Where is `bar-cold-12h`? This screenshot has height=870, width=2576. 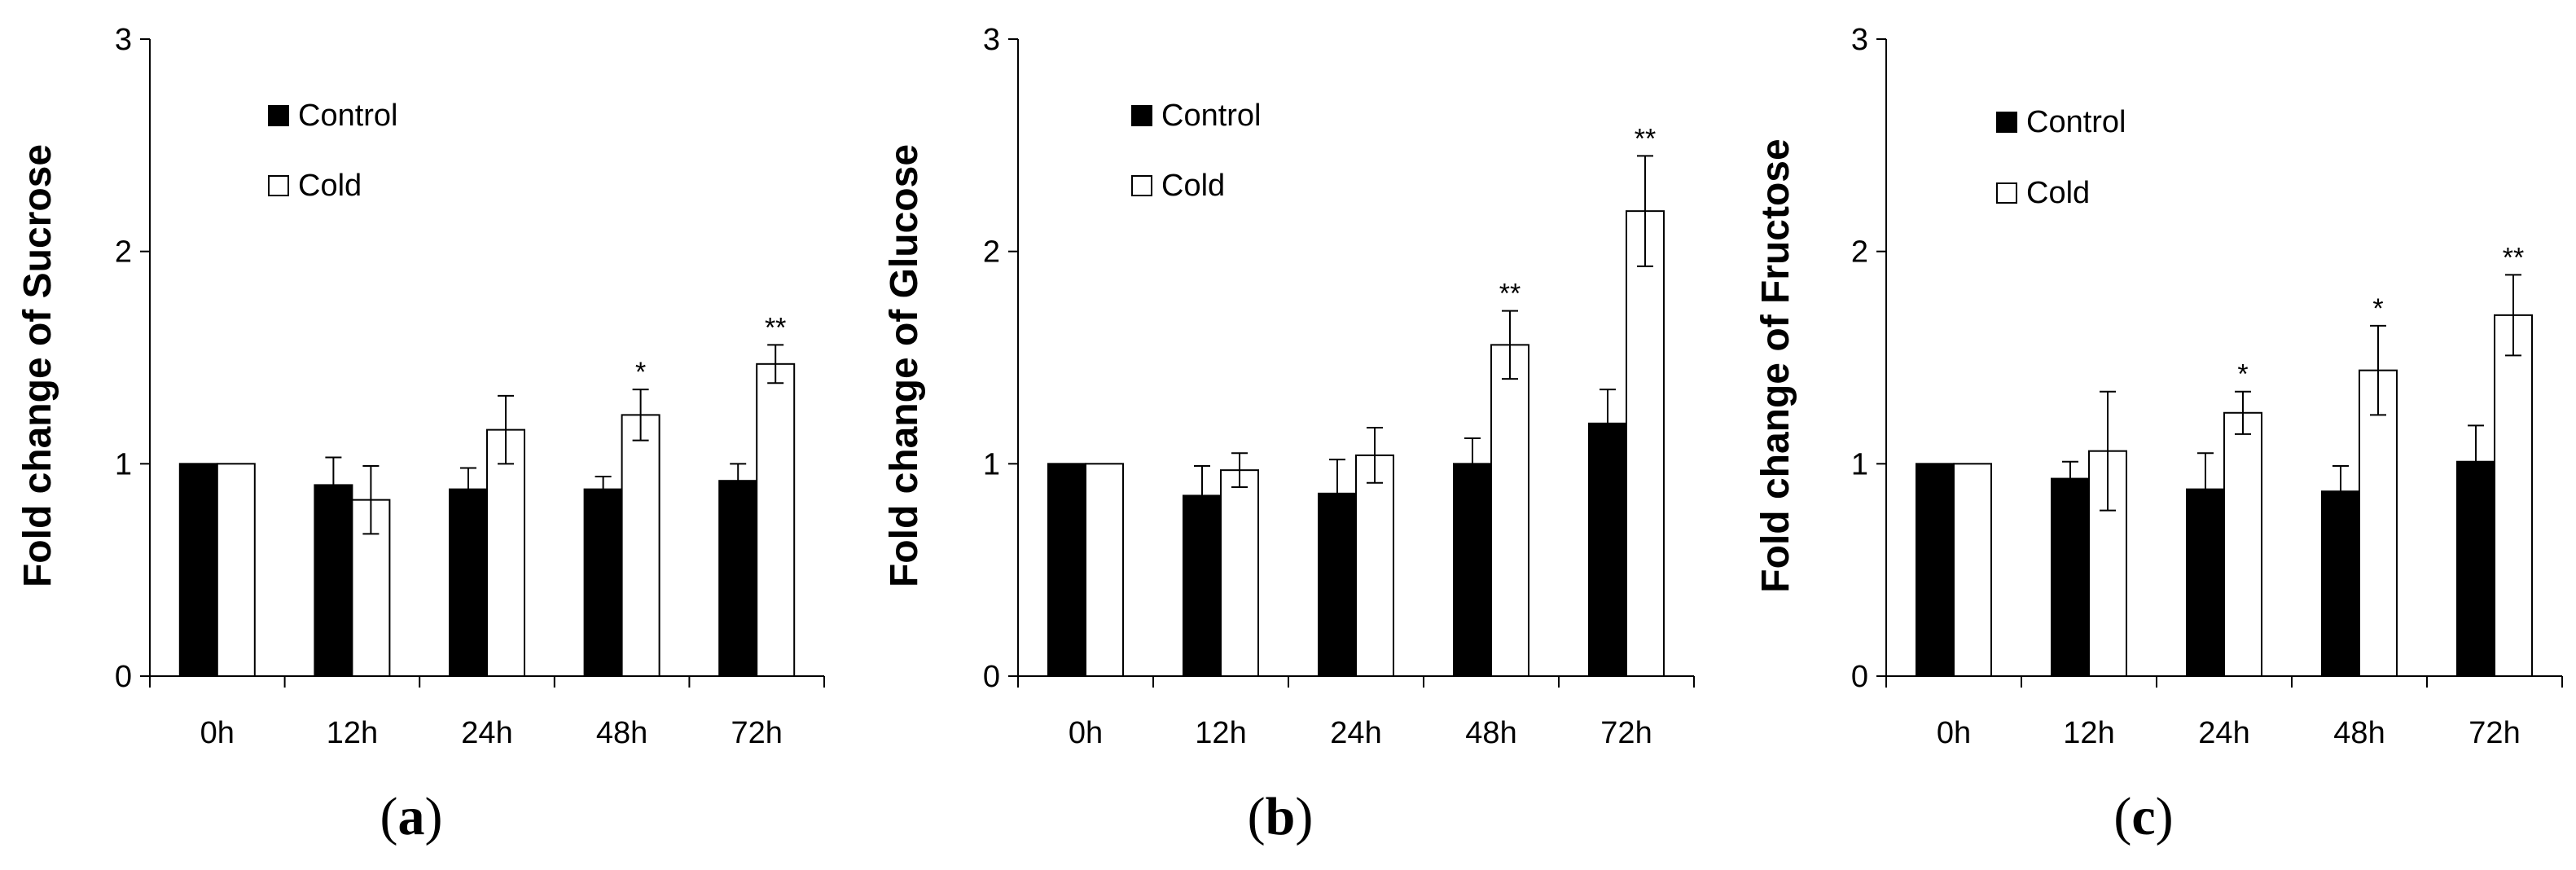 bar-cold-12h is located at coordinates (1239, 573).